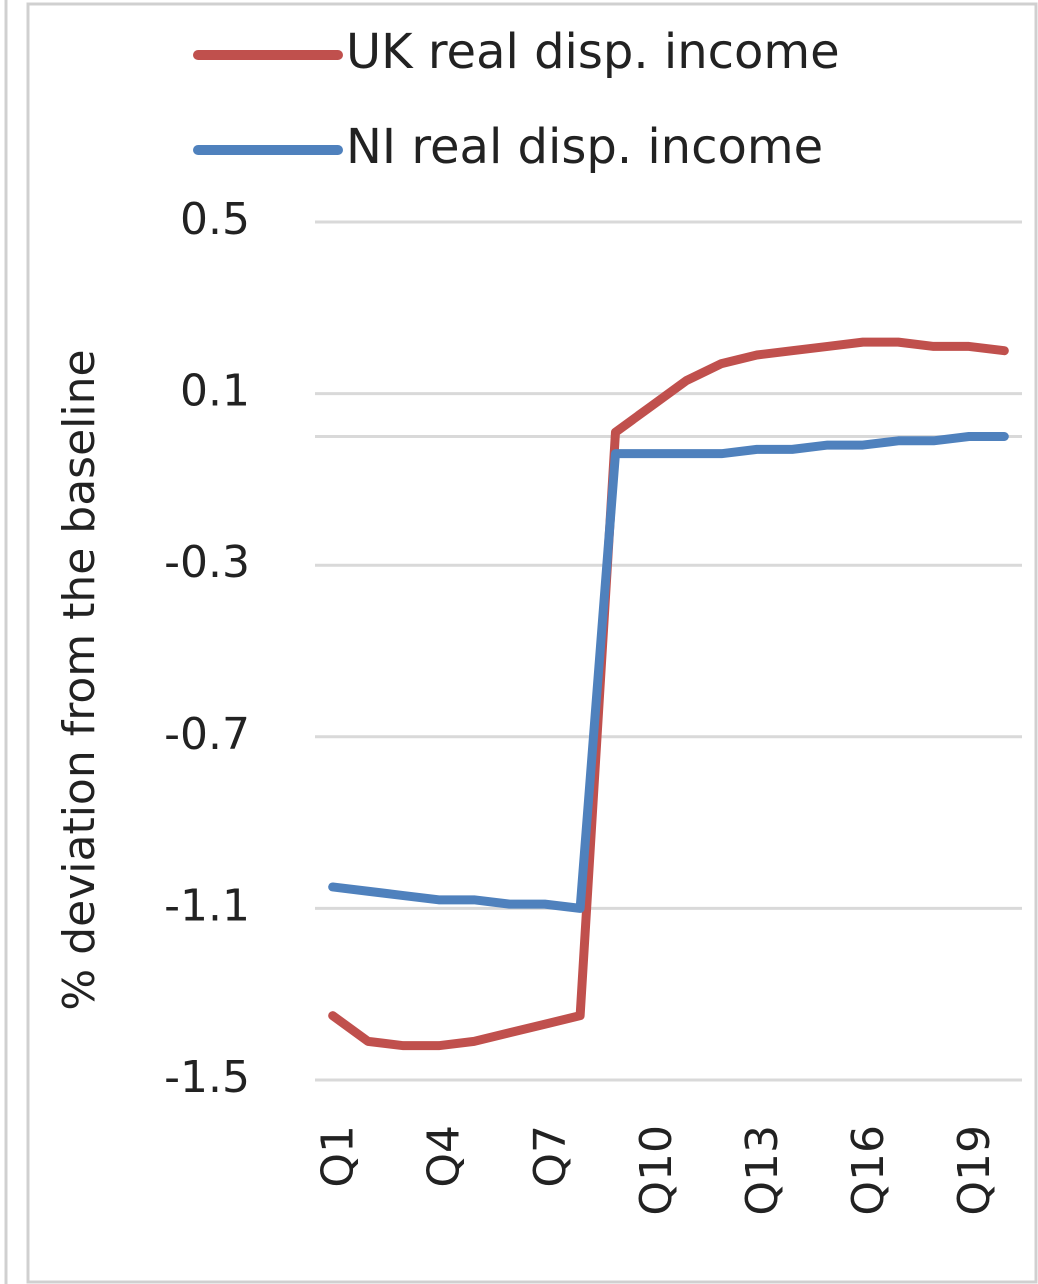 The width and height of the screenshot is (1038, 1284). Describe the element at coordinates (444, 1156) in the screenshot. I see `x-tick-label: Q4` at that location.